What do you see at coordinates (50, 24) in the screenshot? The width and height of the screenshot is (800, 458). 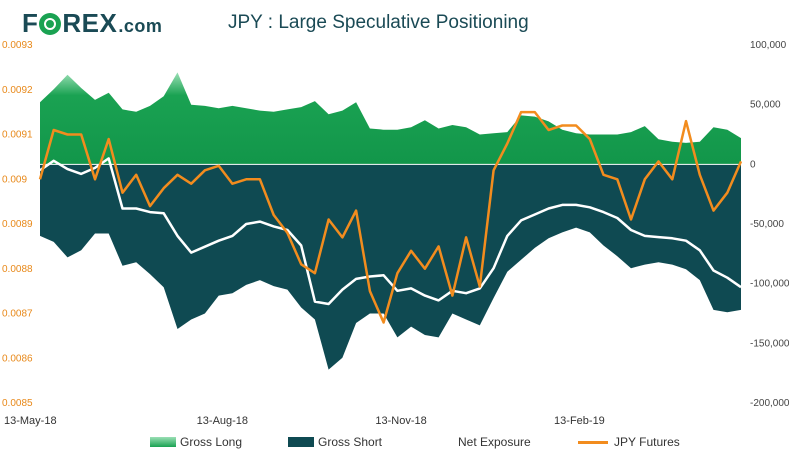 I see `coin-icon` at bounding box center [50, 24].